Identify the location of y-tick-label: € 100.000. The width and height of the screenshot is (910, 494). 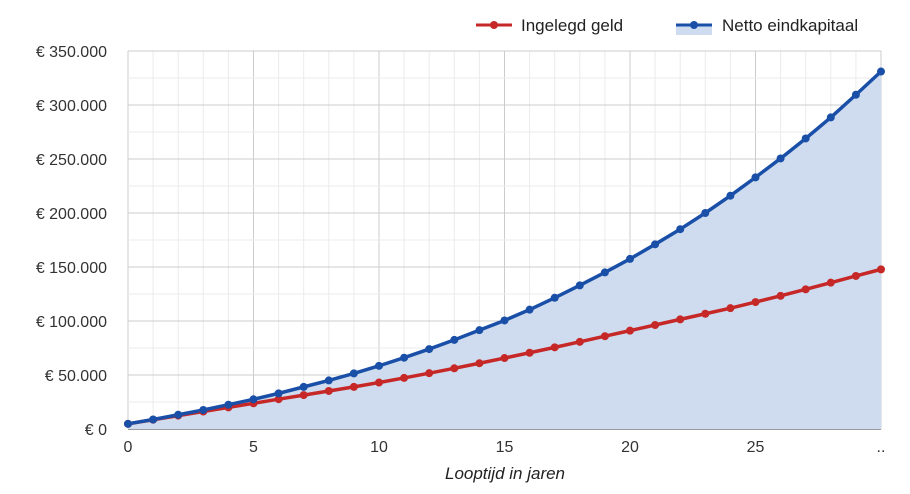
(71, 322).